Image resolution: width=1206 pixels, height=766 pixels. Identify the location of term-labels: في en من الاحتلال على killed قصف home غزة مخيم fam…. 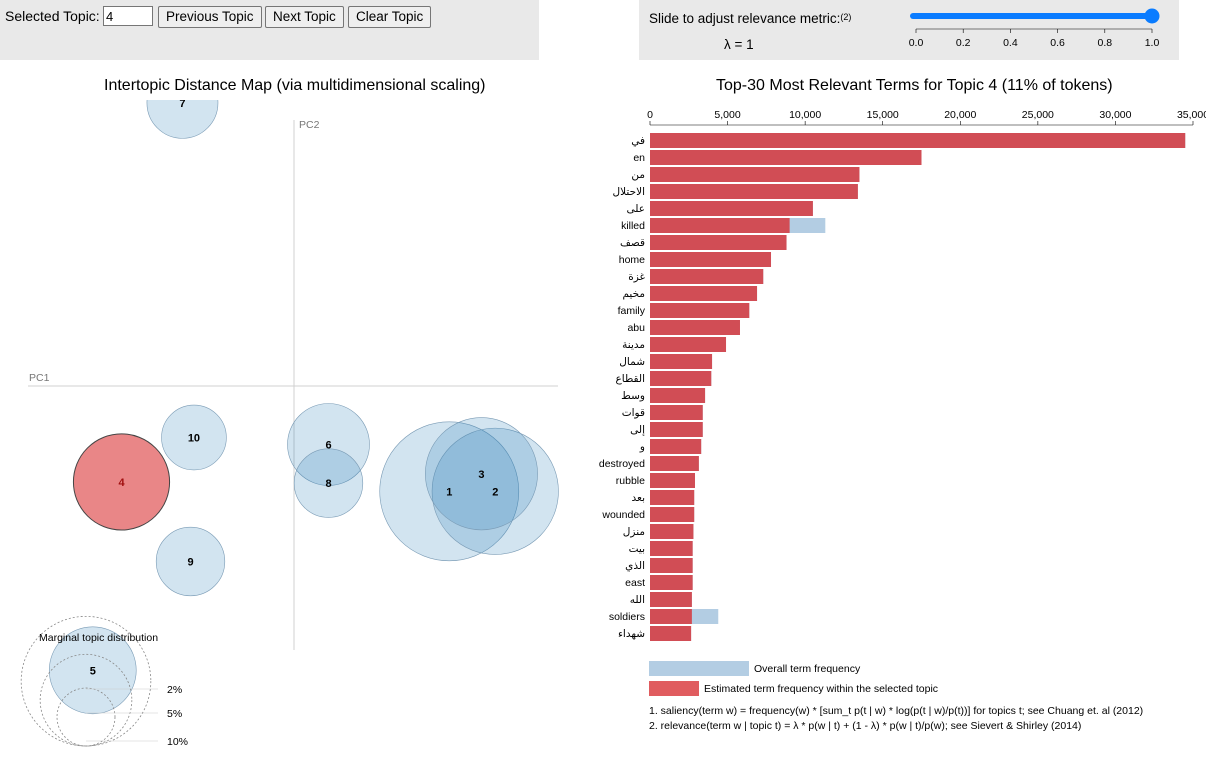
(622, 387).